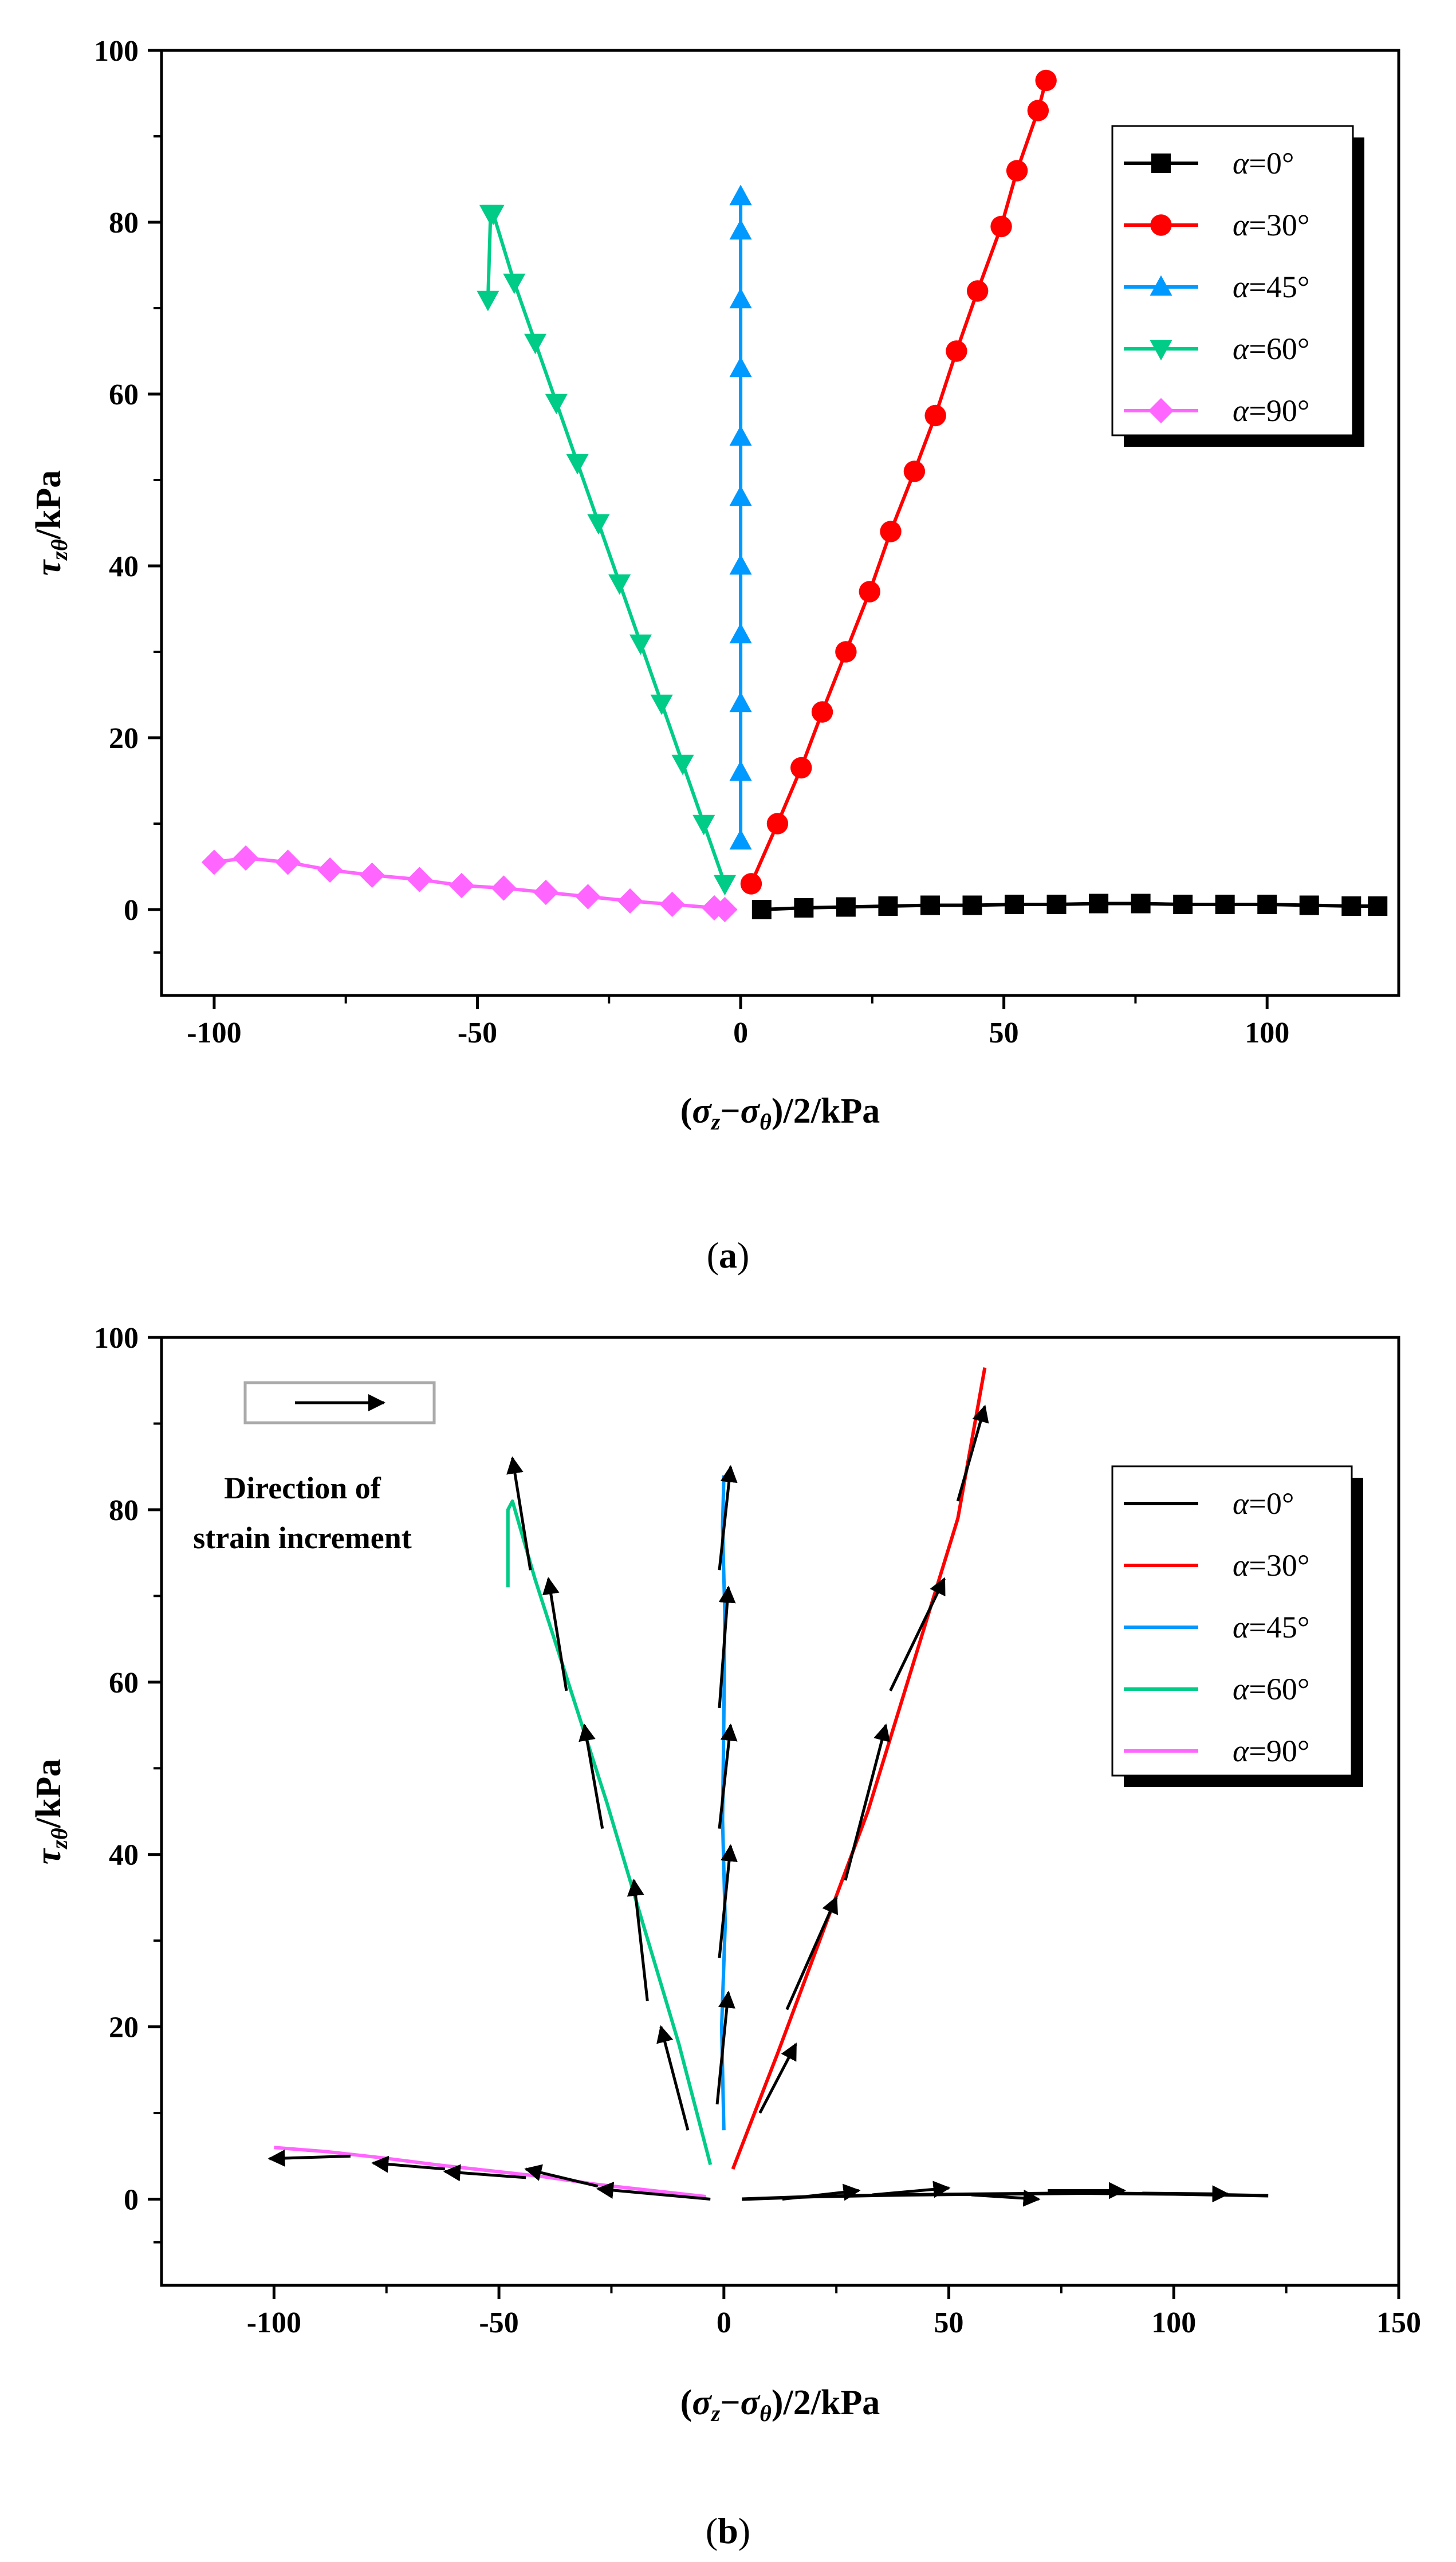  I want to click on legend-a-box, so click(1232, 281).